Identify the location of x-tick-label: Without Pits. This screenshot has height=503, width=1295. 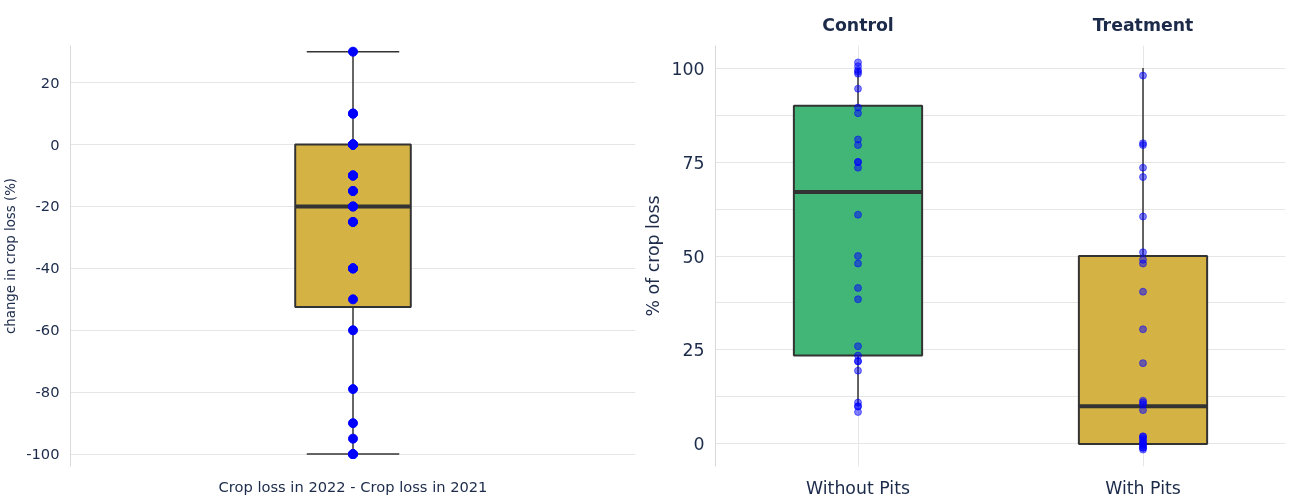
(858, 487).